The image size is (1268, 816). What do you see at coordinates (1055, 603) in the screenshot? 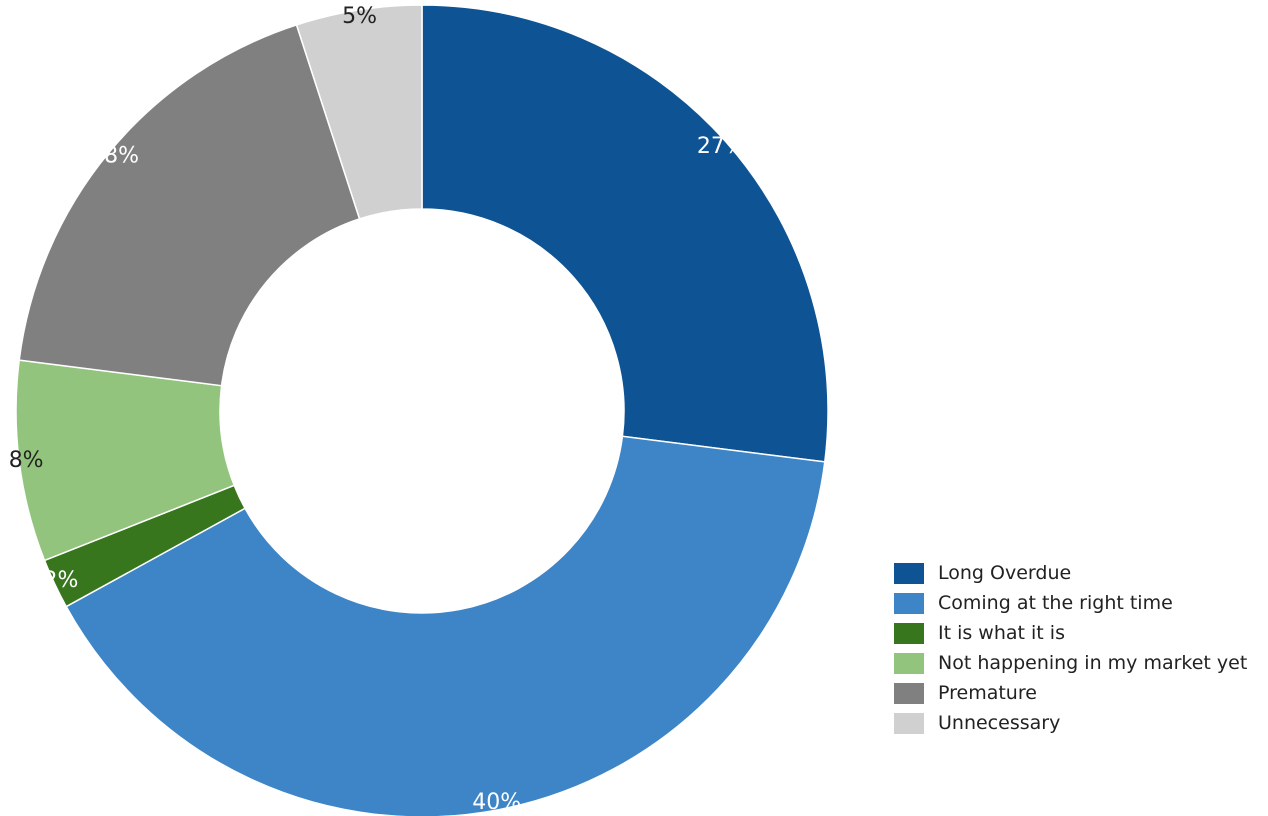
I see `legend-label: Coming at the right time` at bounding box center [1055, 603].